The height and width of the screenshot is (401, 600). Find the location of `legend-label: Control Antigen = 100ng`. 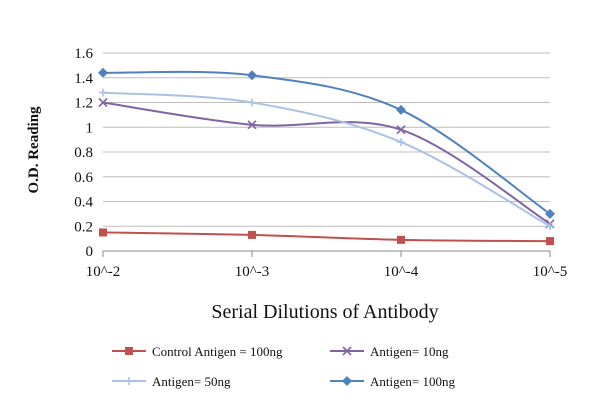

legend-label: Control Antigen = 100ng is located at coordinates (217, 351).